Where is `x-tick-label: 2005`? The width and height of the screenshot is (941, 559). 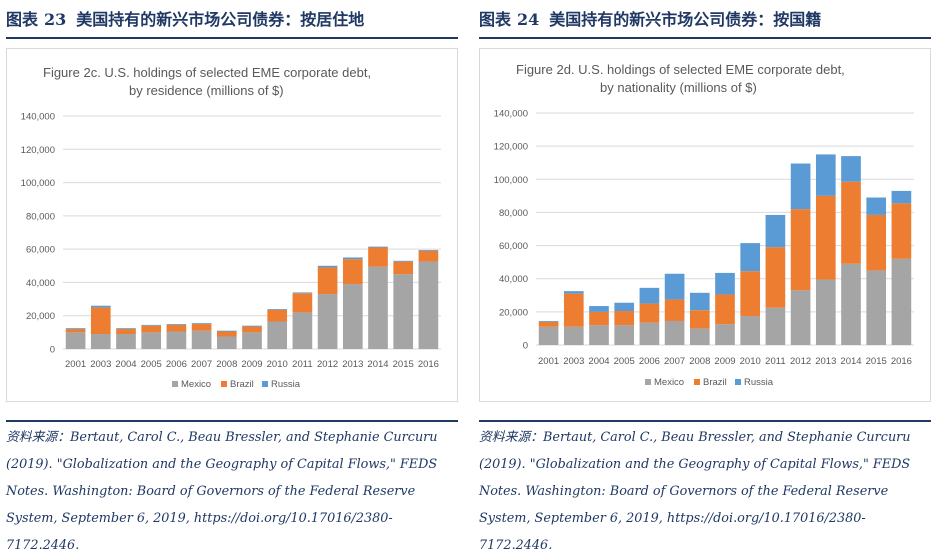 x-tick-label: 2005 is located at coordinates (151, 364).